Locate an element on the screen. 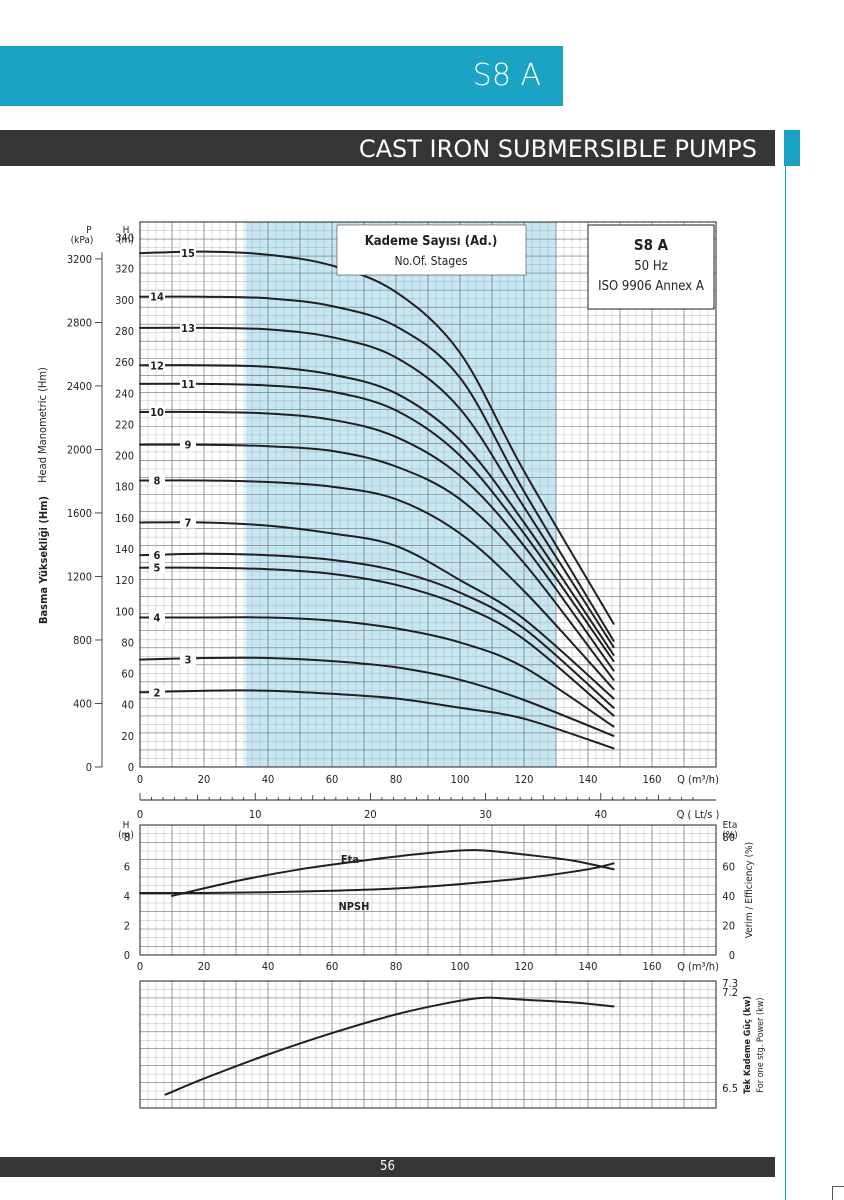 The width and height of the screenshot is (844, 1200). page-number: 56 is located at coordinates (387, 1166).